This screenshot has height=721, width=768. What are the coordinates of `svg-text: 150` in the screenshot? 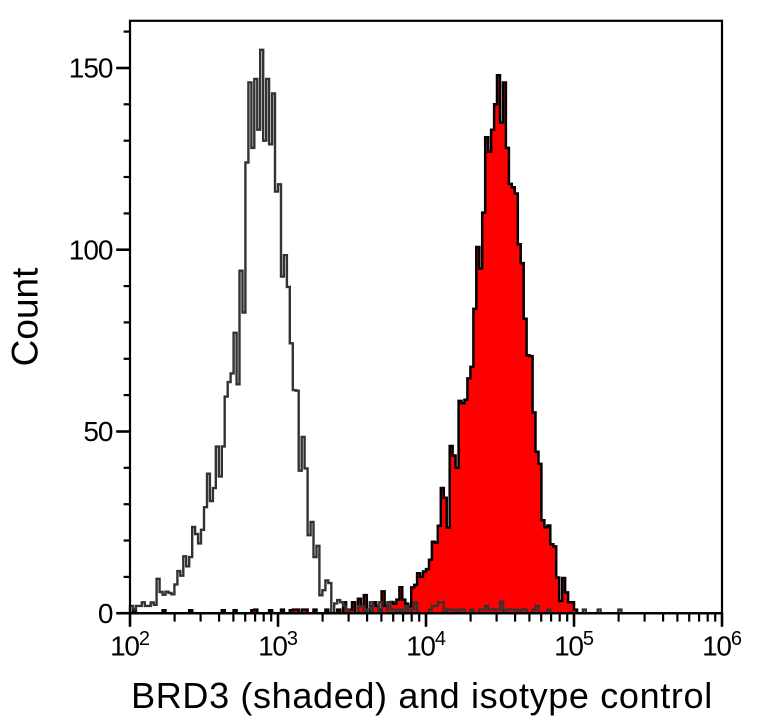 It's located at (91, 68).